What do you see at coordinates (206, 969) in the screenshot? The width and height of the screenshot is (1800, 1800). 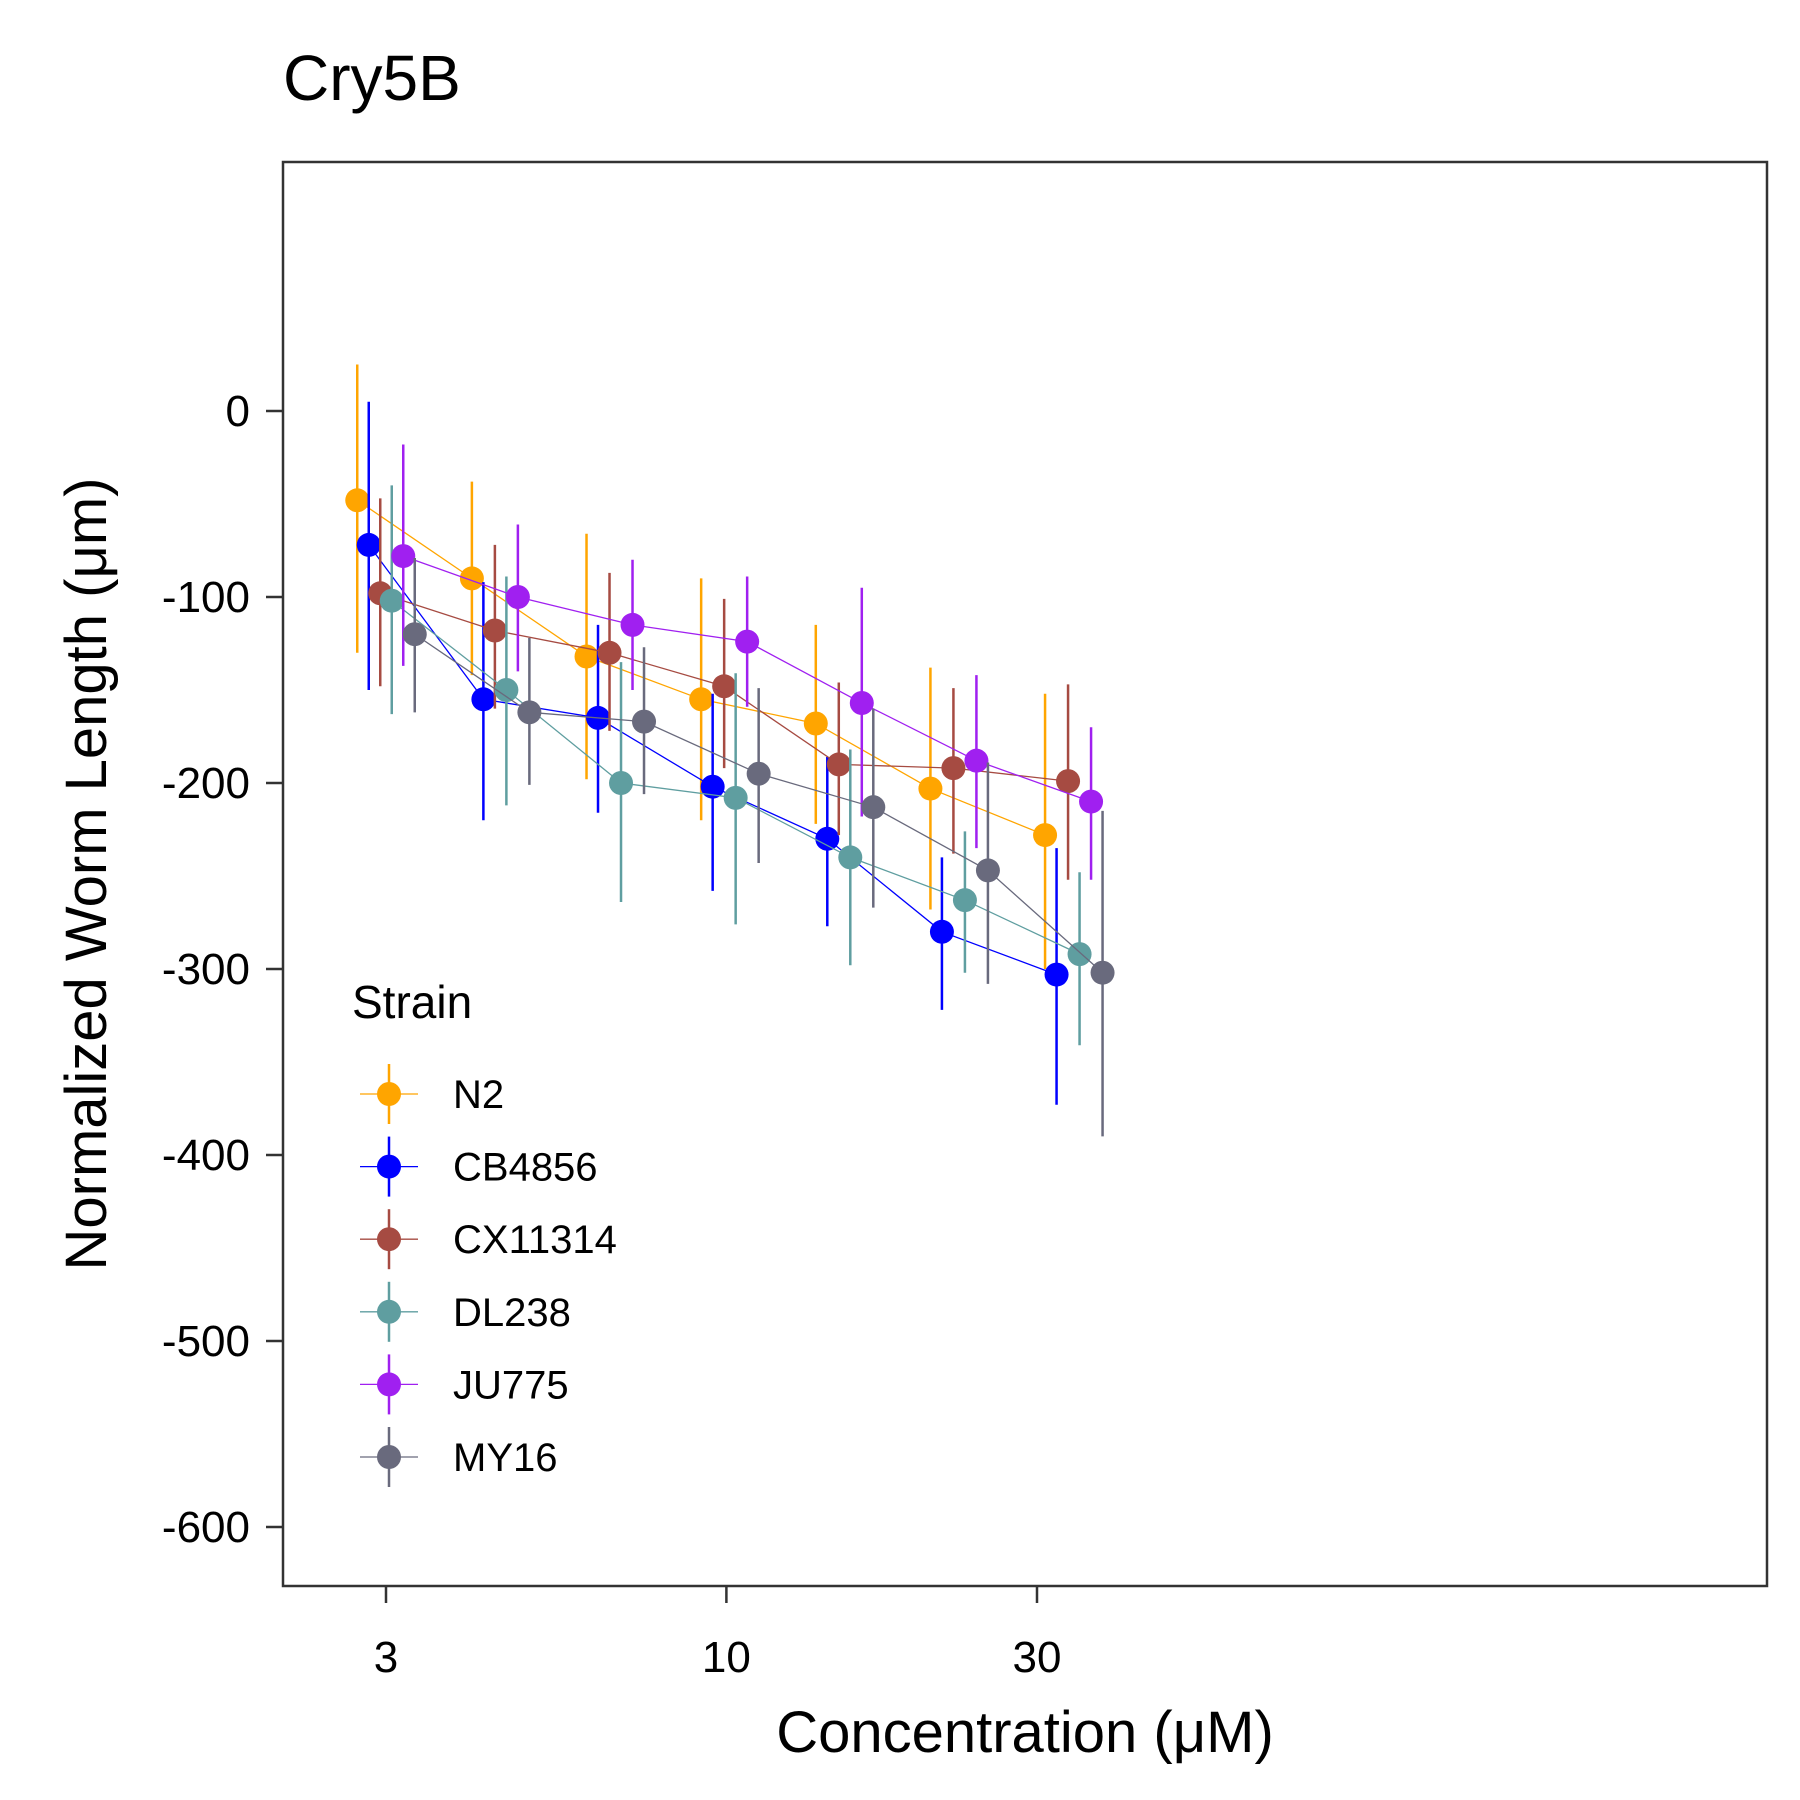 I see `y-tick-label: -300` at bounding box center [206, 969].